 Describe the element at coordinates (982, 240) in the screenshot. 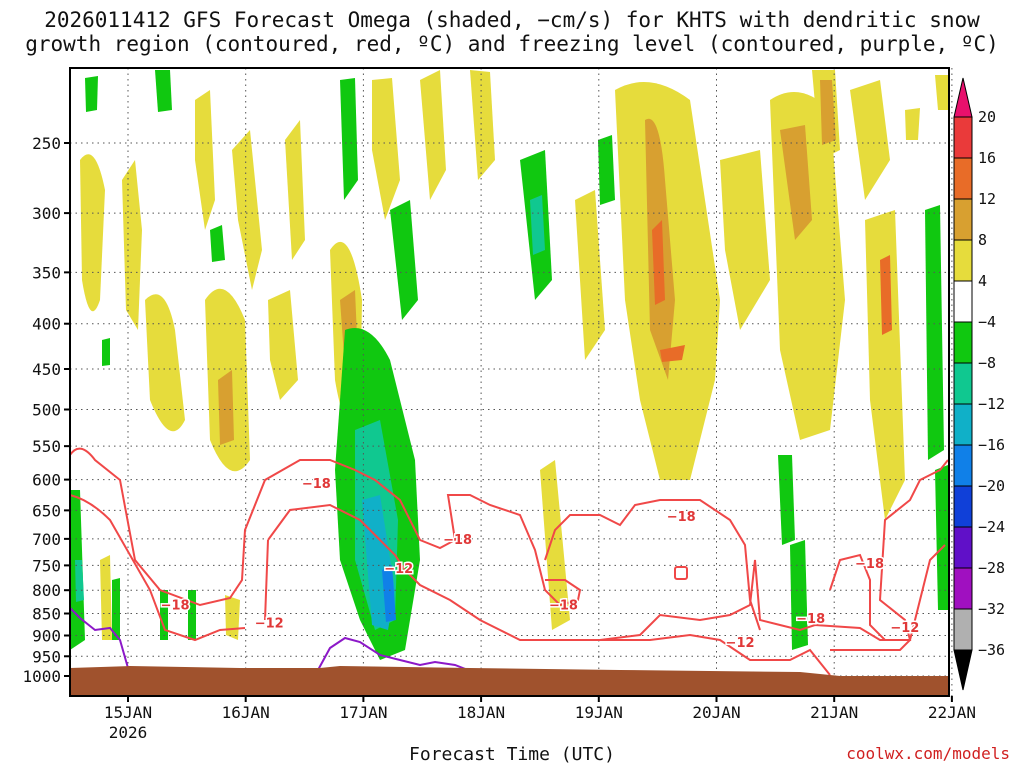

I see `colorbar-label: 8` at that location.